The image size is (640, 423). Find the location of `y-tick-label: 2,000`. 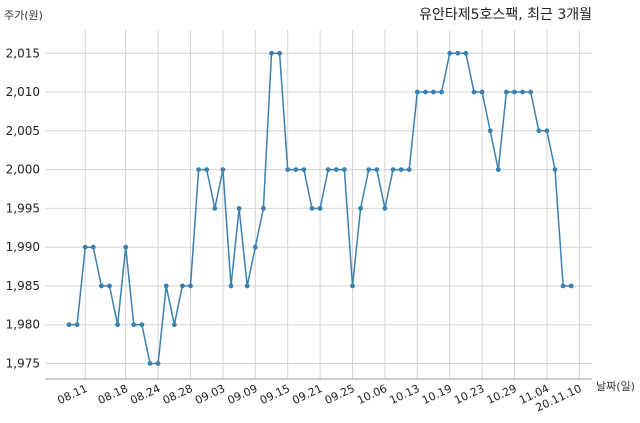

y-tick-label: 2,000 is located at coordinates (23, 170).